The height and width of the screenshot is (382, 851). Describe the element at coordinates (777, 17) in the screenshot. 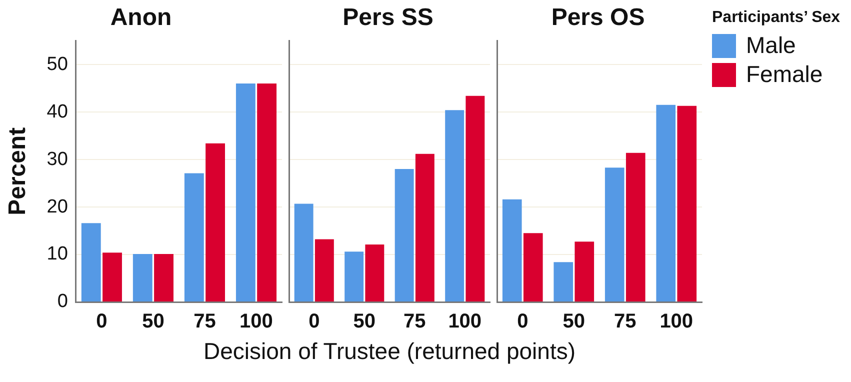

I see `legend-title: Participants’ Sex` at that location.